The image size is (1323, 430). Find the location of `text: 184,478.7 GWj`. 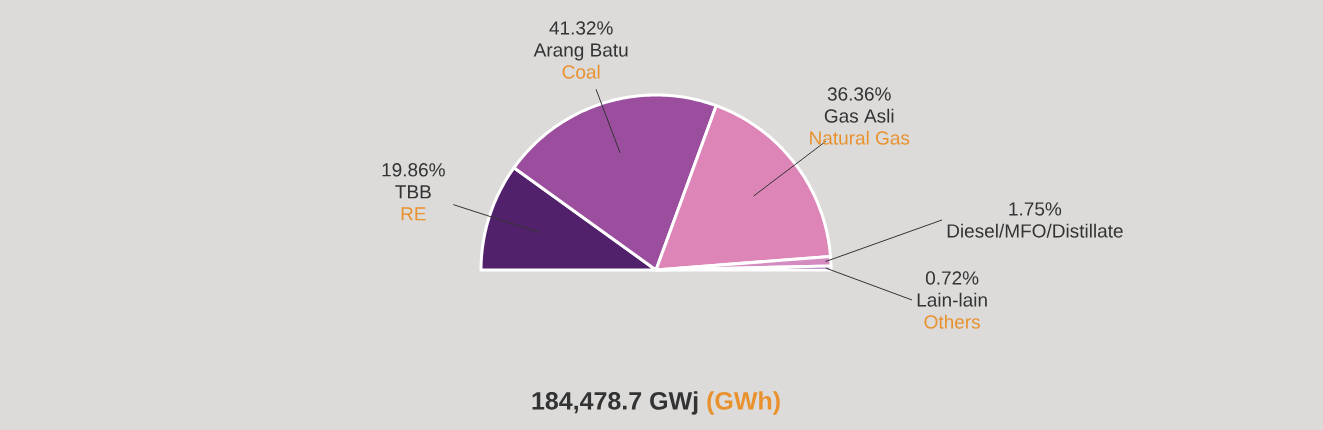

text: 184,478.7 GWj is located at coordinates (615, 403).